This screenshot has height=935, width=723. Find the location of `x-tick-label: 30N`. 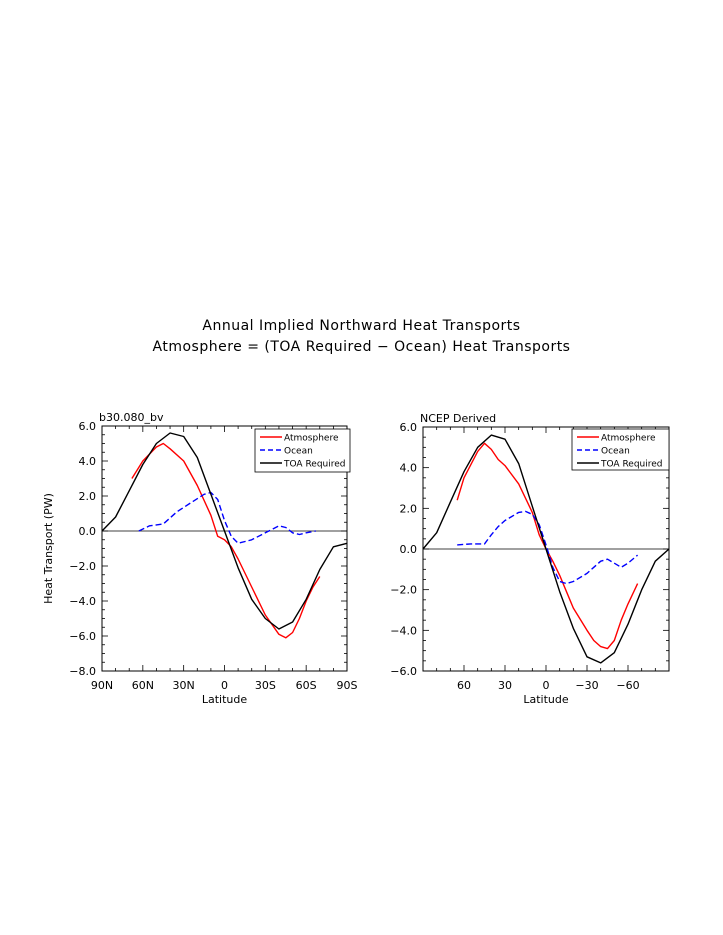

x-tick-label: 30N is located at coordinates (184, 685).